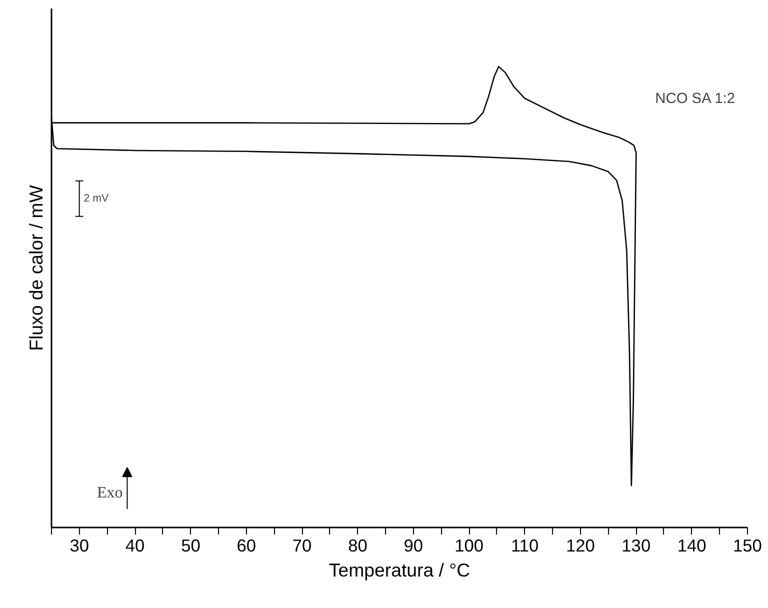  What do you see at coordinates (469, 546) in the screenshot?
I see `x-tick-label: 100` at bounding box center [469, 546].